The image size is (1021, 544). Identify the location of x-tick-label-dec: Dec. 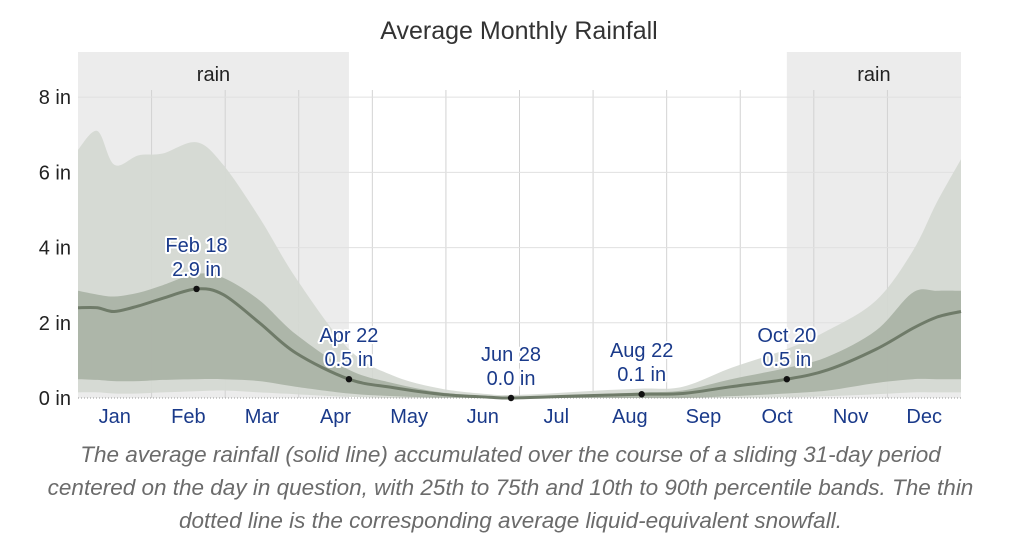
(924, 417).